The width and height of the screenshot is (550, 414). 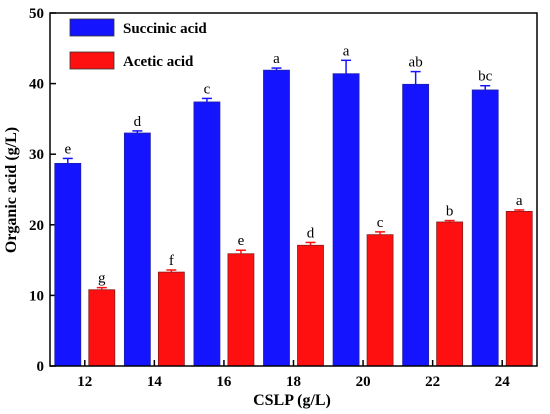 What do you see at coordinates (293, 382) in the screenshot?
I see `x-tick-label: 18` at bounding box center [293, 382].